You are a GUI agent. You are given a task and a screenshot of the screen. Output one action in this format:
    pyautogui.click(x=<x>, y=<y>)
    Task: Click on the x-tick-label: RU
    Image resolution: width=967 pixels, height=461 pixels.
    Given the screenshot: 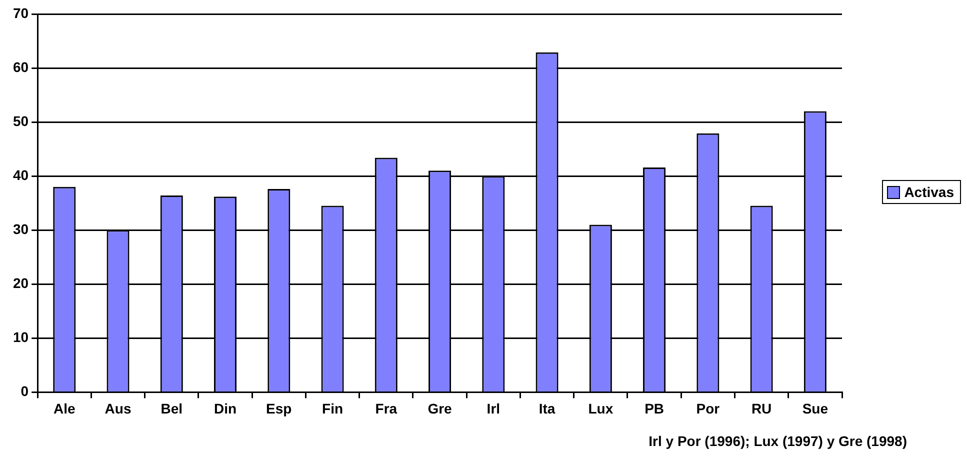 What is the action you would take?
    pyautogui.click(x=761, y=408)
    